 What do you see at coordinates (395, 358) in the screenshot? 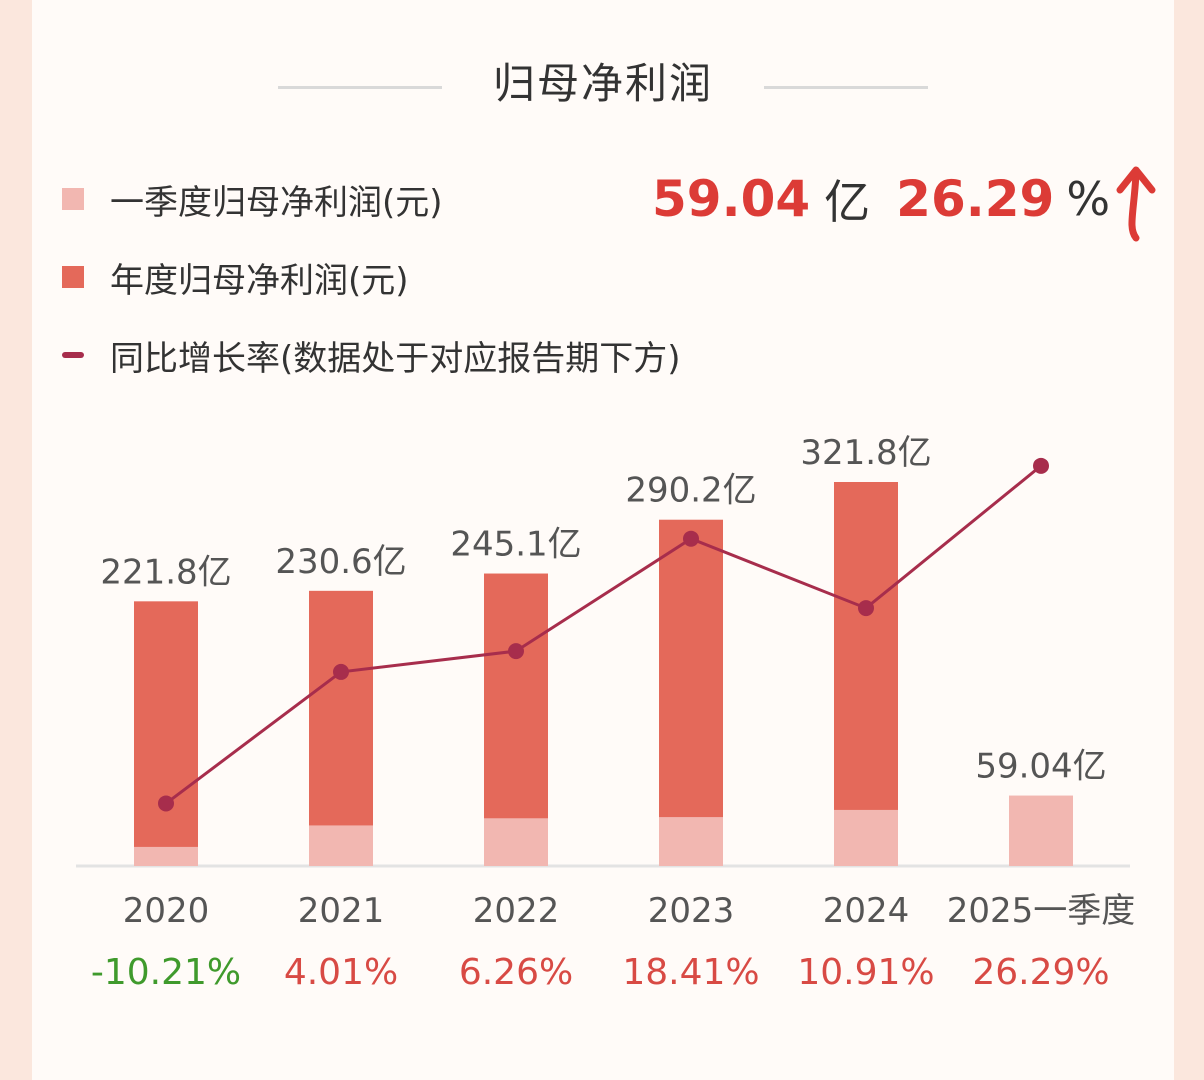
I see `legend-label-growth: 同比增长率(数据处于对应报告期下方)` at bounding box center [395, 358].